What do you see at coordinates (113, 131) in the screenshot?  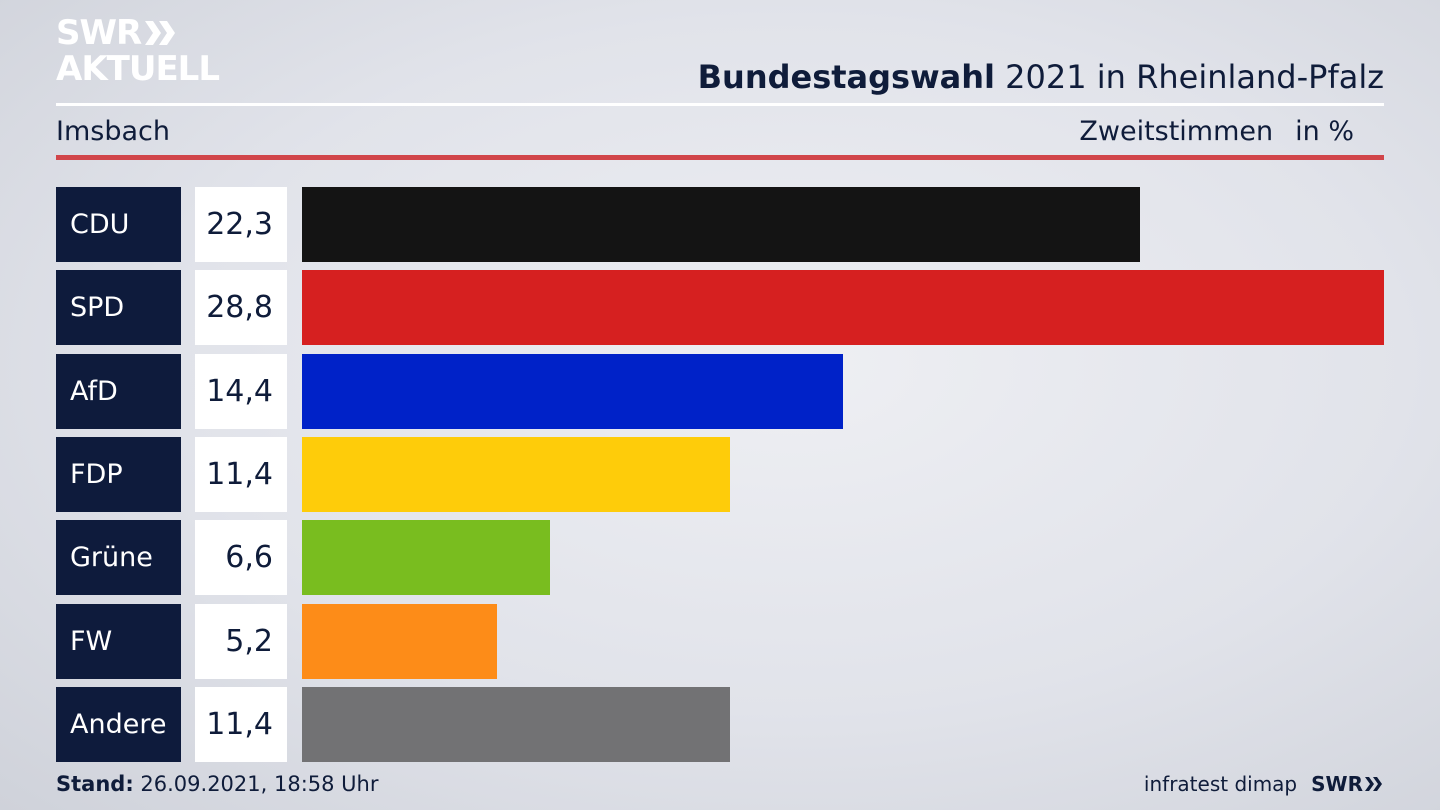 I see `location-label: Imsbach` at bounding box center [113, 131].